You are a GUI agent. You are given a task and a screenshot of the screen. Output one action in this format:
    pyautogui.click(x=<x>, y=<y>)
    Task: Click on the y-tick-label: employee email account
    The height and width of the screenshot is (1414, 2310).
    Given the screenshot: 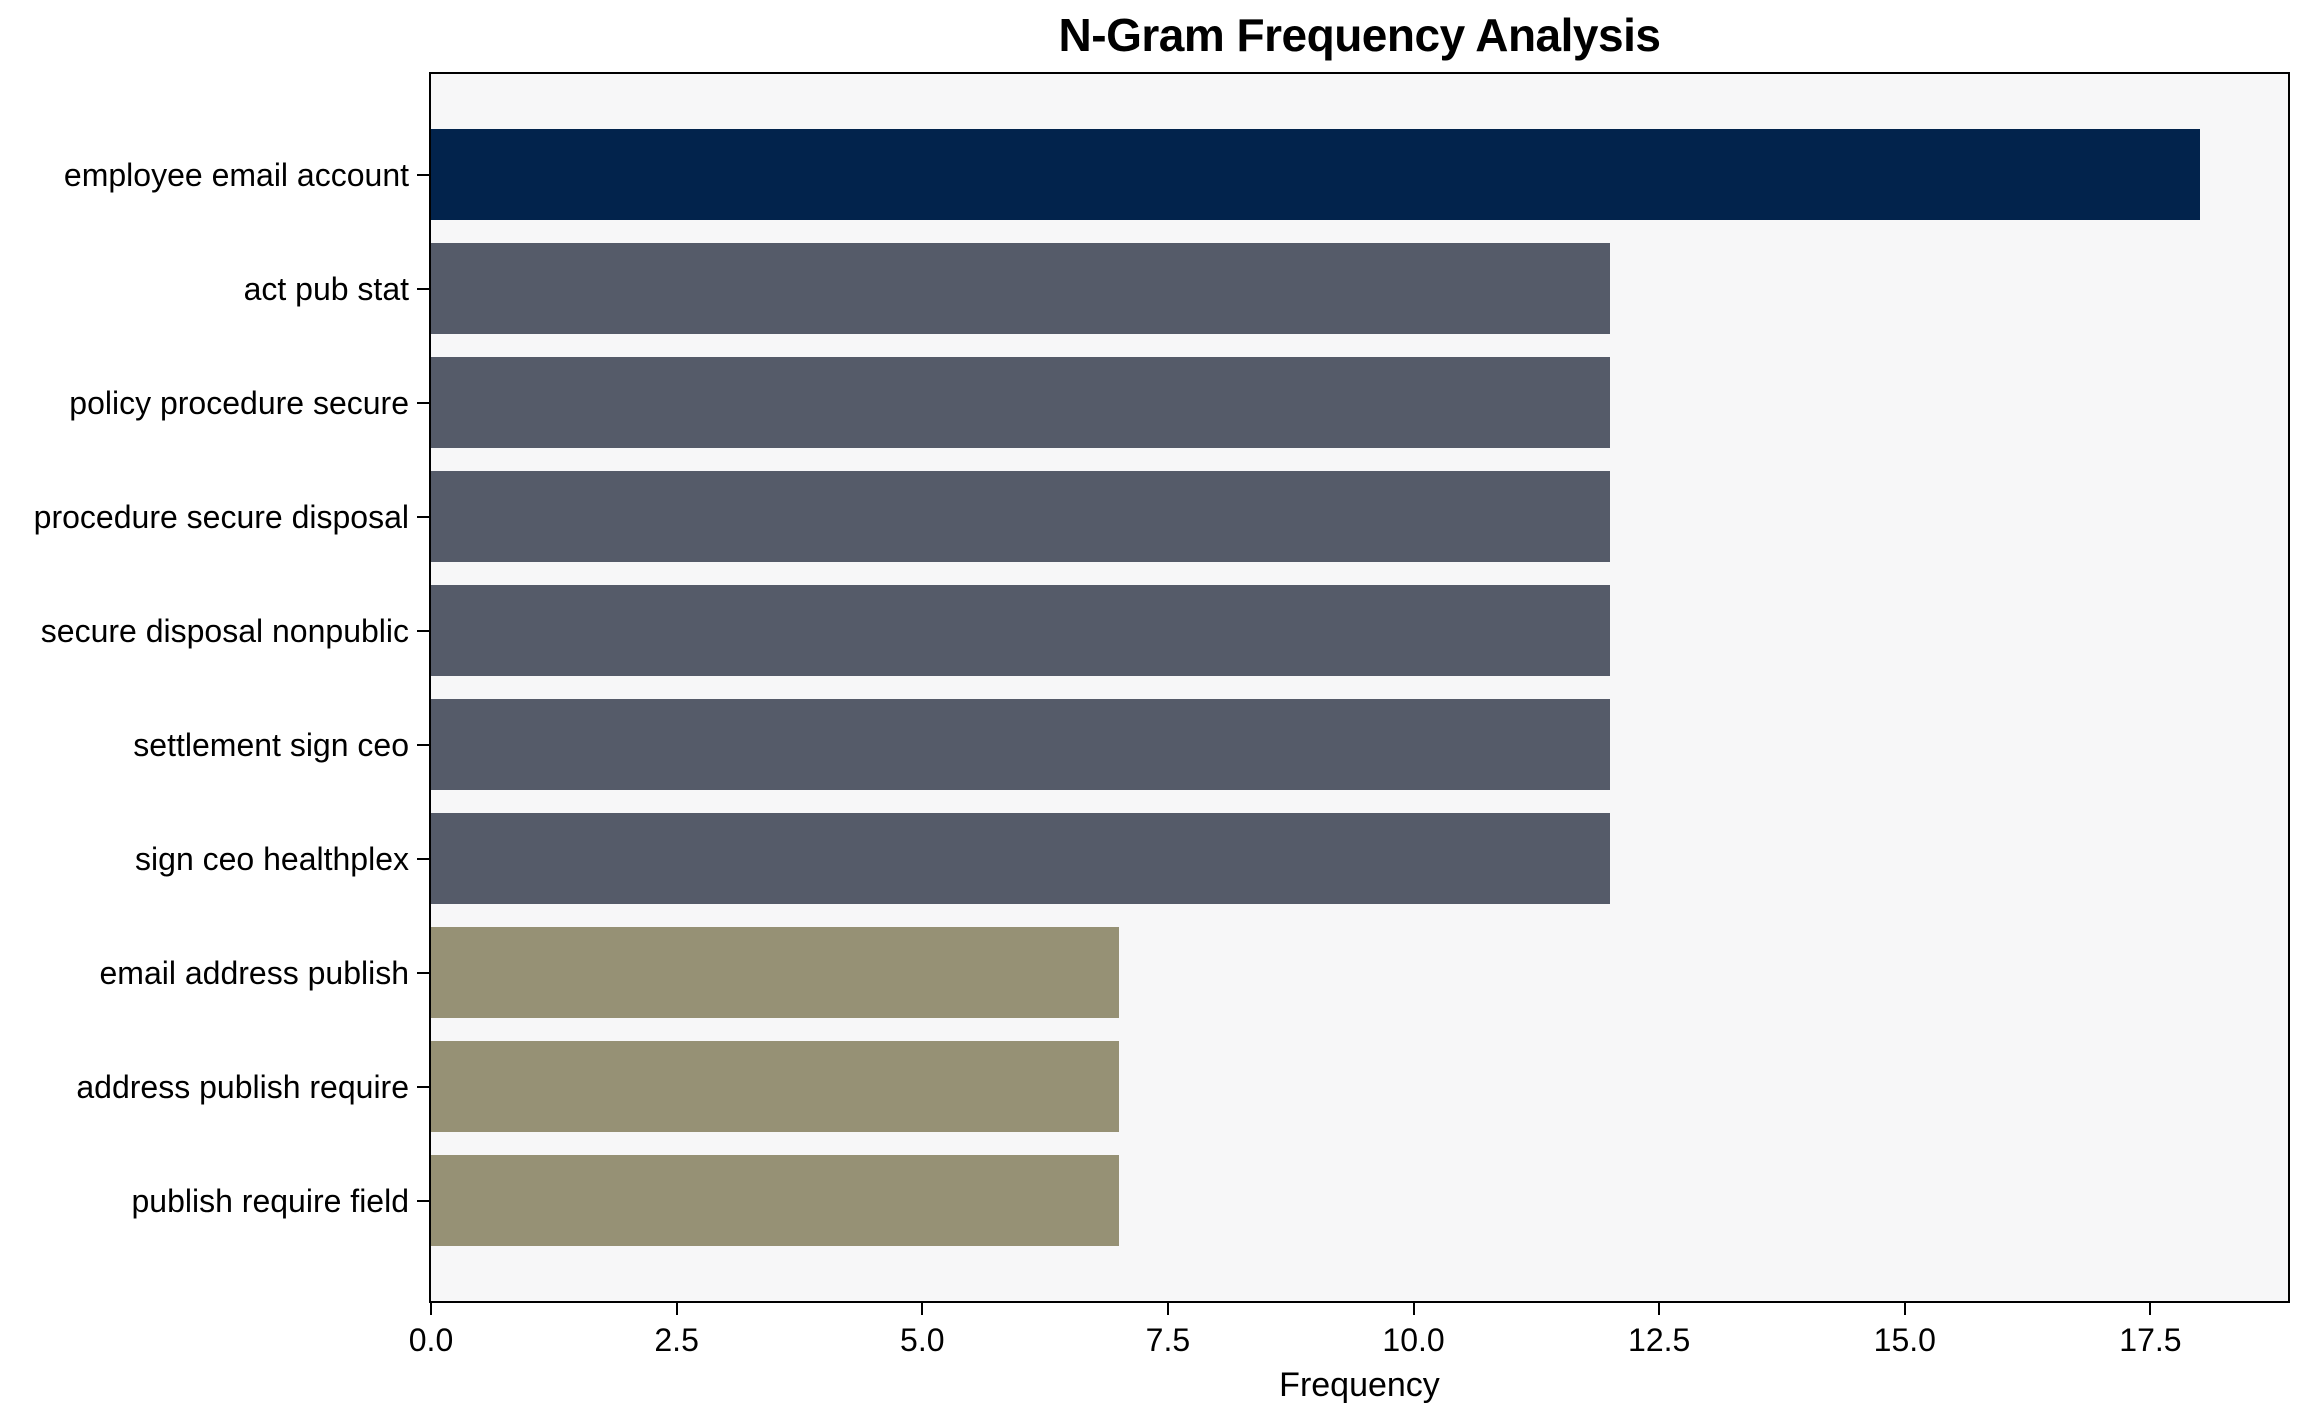 What is the action you would take?
    pyautogui.click(x=236, y=174)
    